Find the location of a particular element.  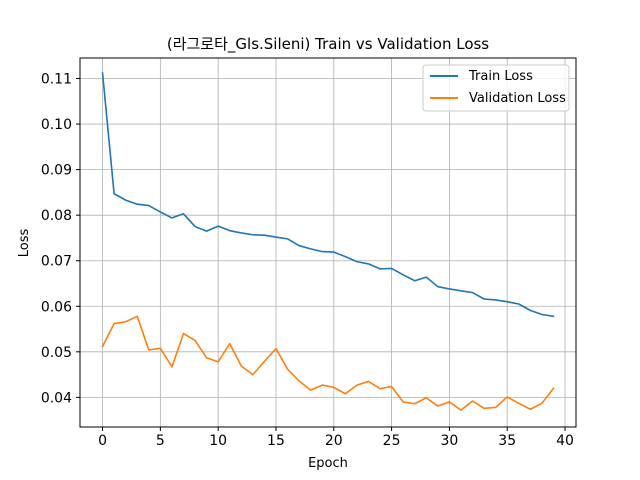

x-tick-label: 40 is located at coordinates (565, 441).